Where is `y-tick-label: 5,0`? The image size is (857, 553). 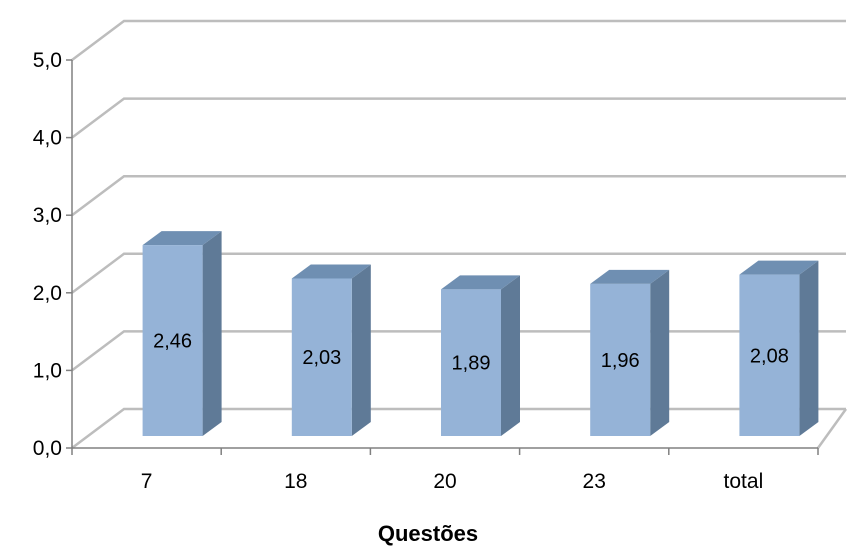
y-tick-label: 5,0 is located at coordinates (47, 60).